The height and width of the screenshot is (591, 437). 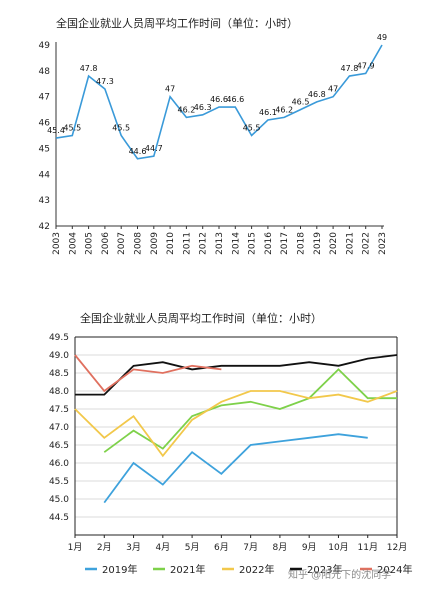 I want to click on chart2-y-tick-label: 48.0, so click(x=59, y=392).